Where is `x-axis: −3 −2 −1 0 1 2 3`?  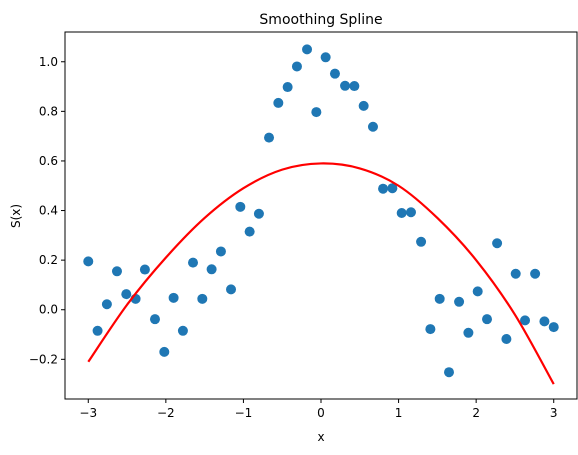
x-axis: −3 −2 −1 0 1 2 3 is located at coordinates (318, 409).